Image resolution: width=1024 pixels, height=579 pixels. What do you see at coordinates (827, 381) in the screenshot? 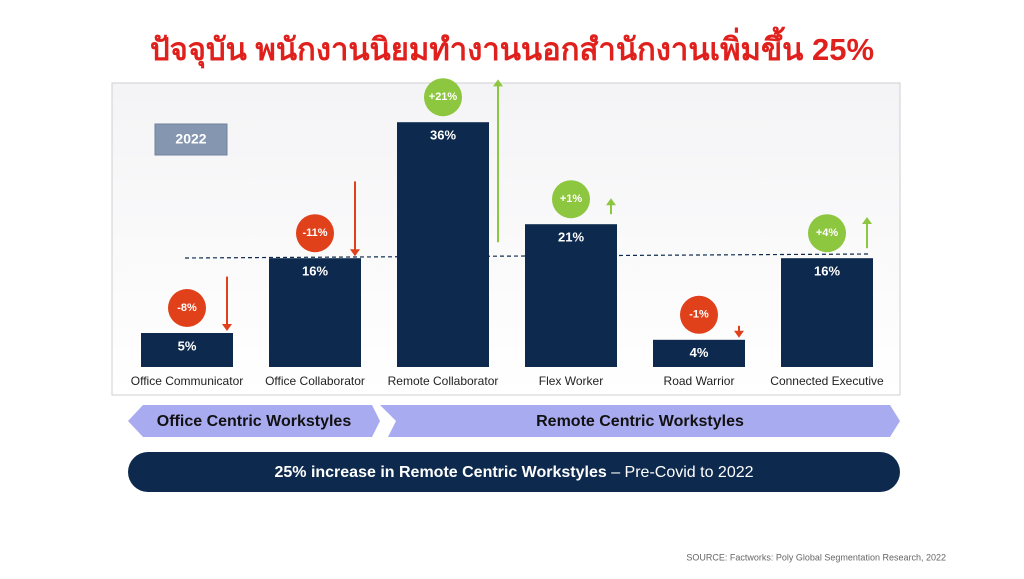
I see `category-label: Connected Executive` at bounding box center [827, 381].